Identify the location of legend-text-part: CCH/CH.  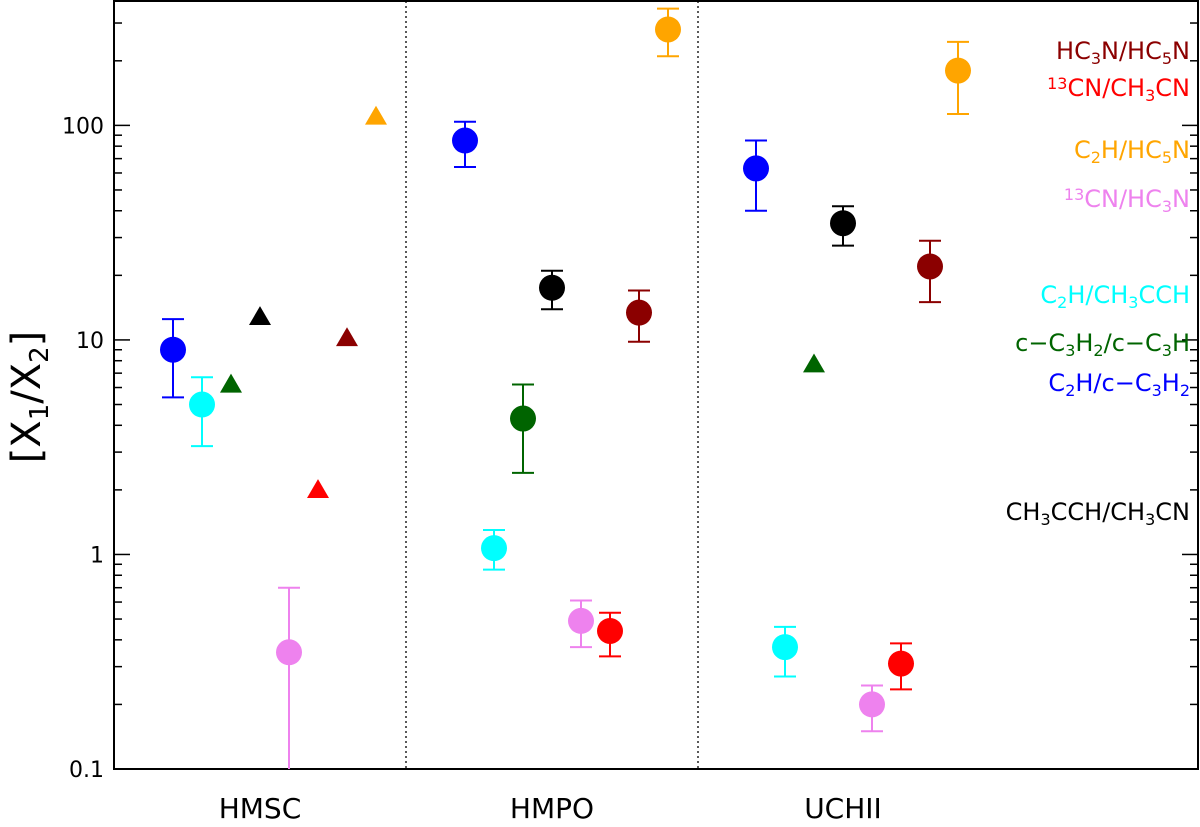
(1098, 512).